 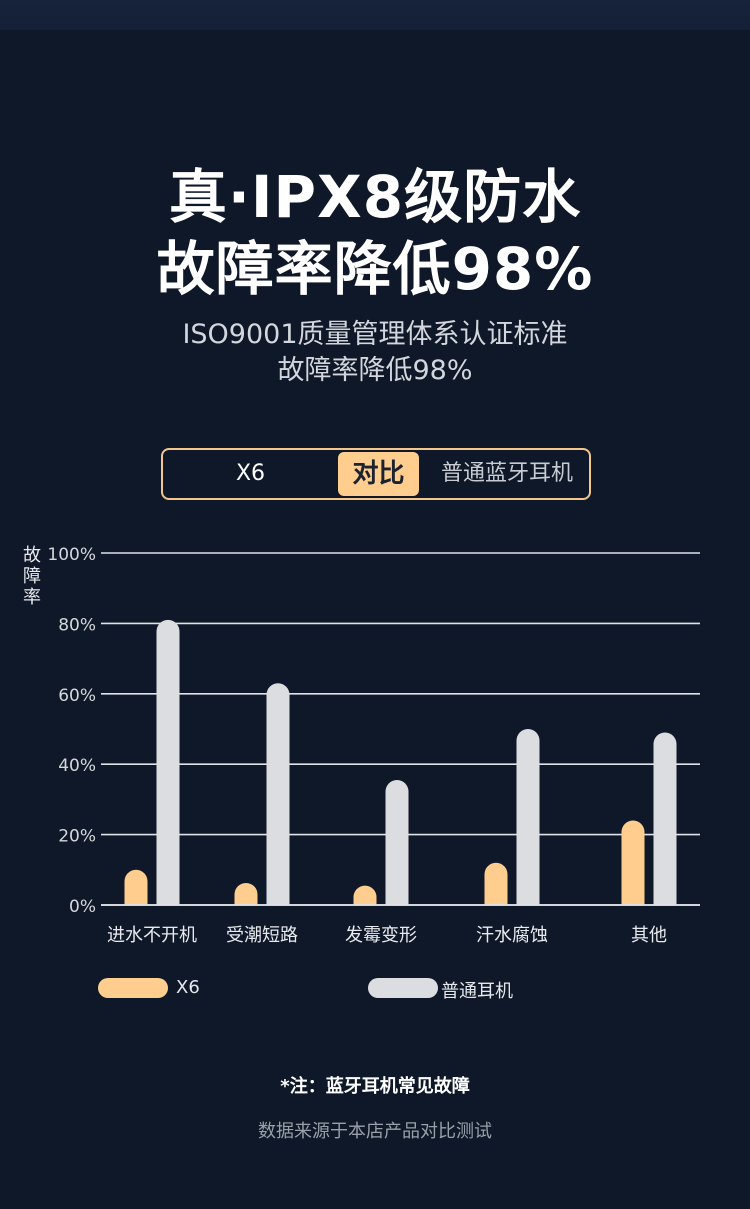 What do you see at coordinates (375, 334) in the screenshot?
I see `subtitle-line-1: ISO9001质量管理体系认证标准` at bounding box center [375, 334].